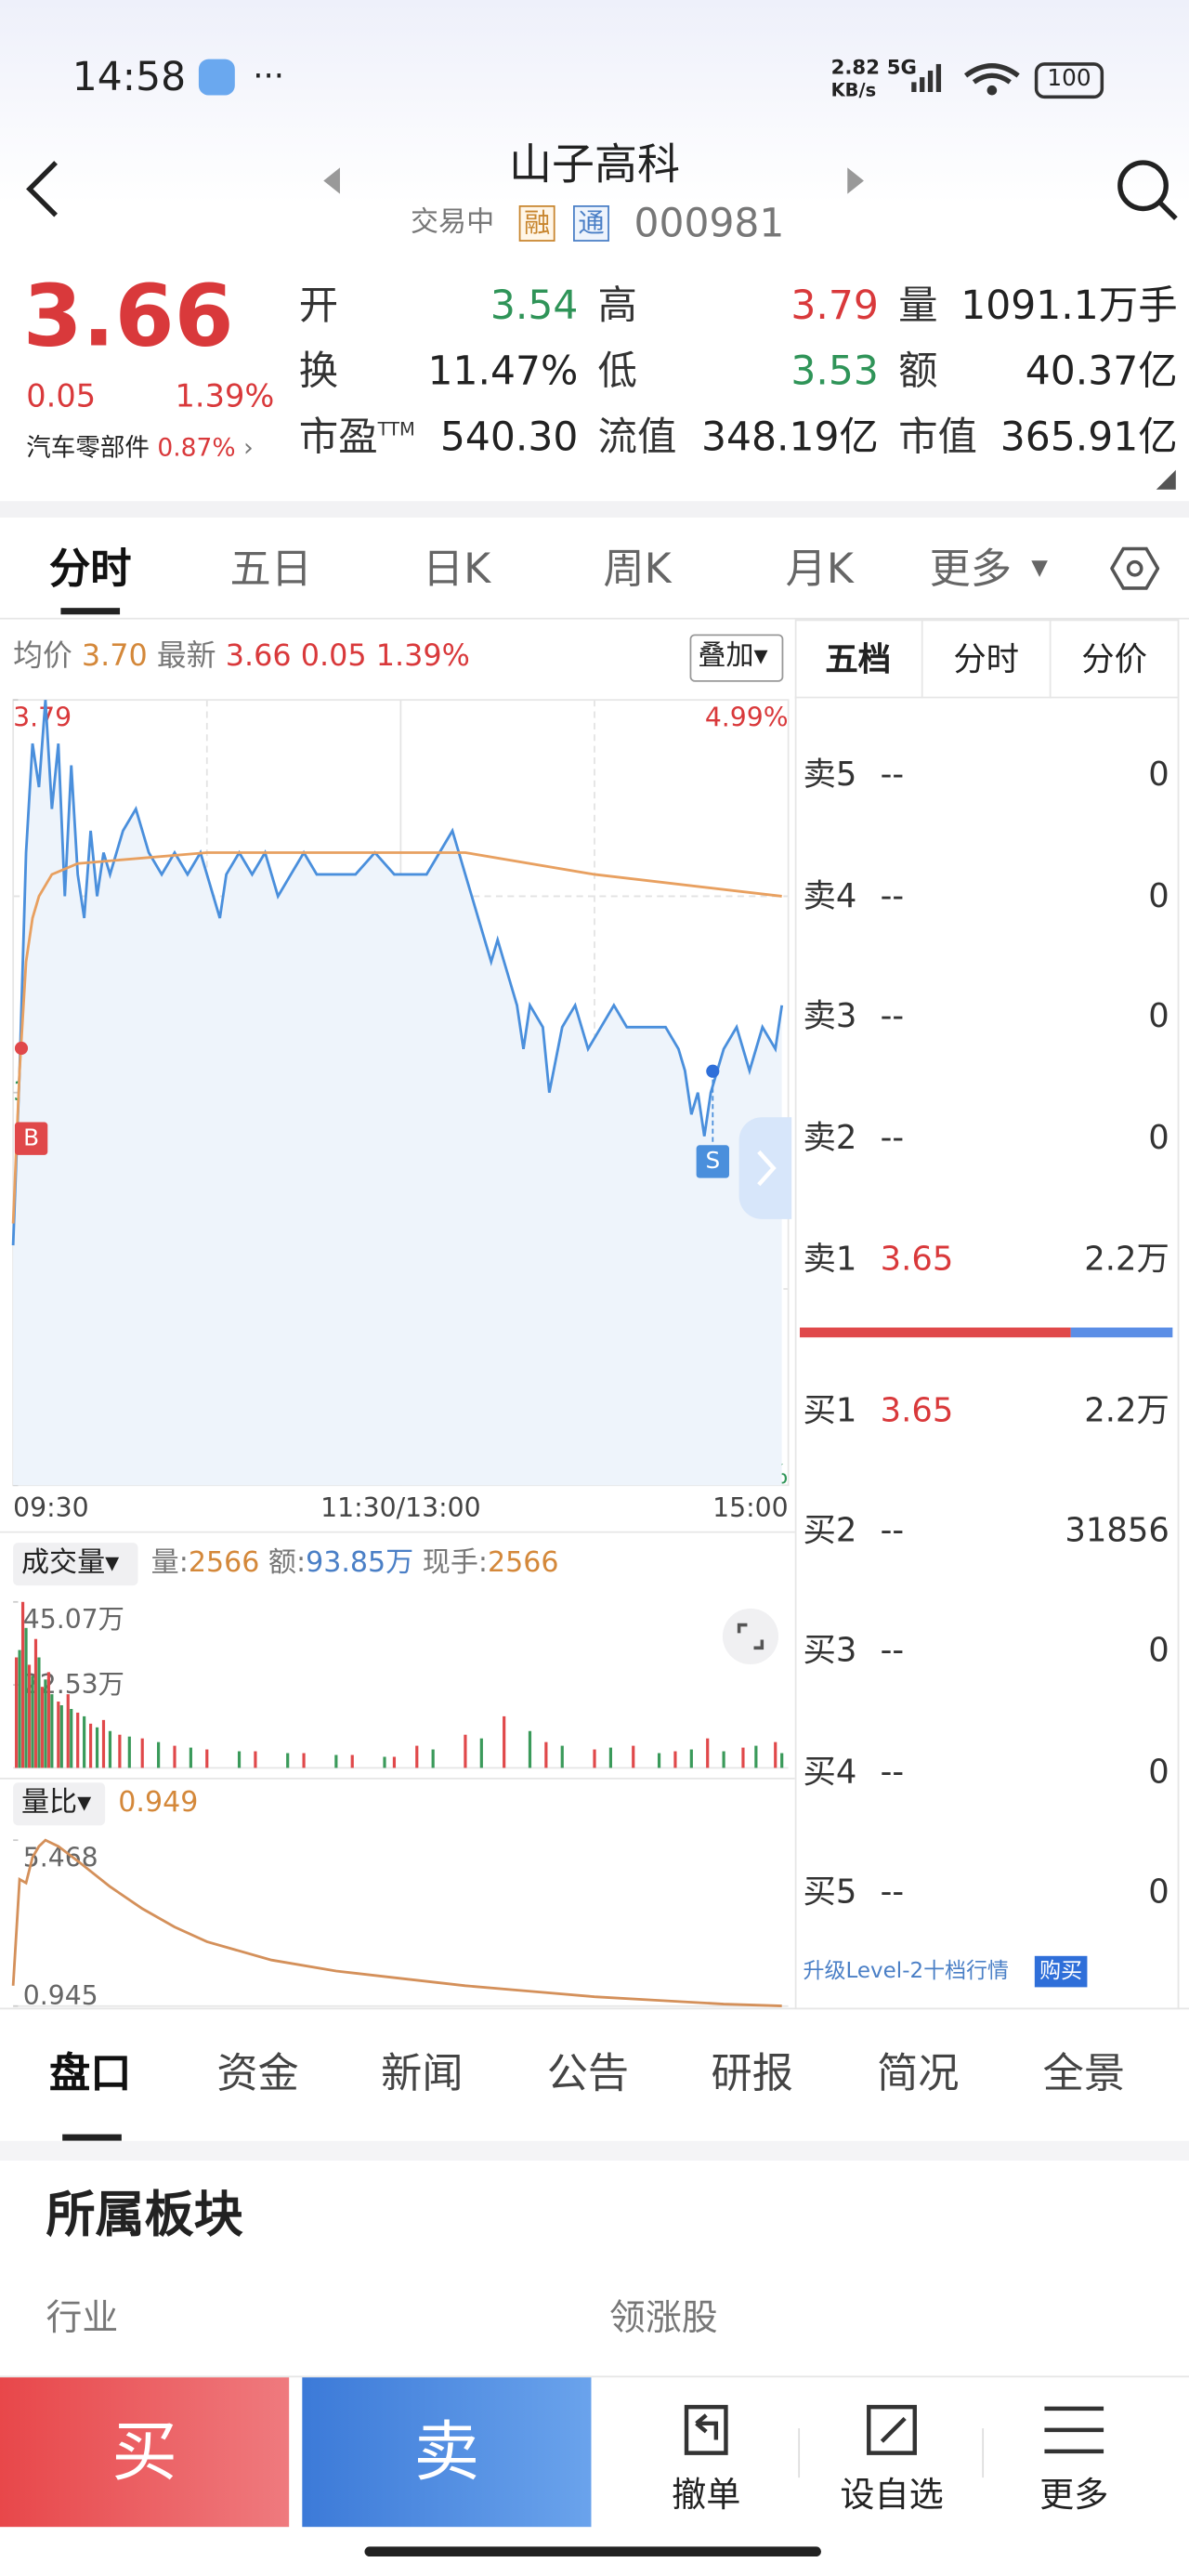 This screenshot has width=1189, height=2576. Describe the element at coordinates (140, 447) in the screenshot. I see `sector: 汽车零部件 0.87% ›` at that location.